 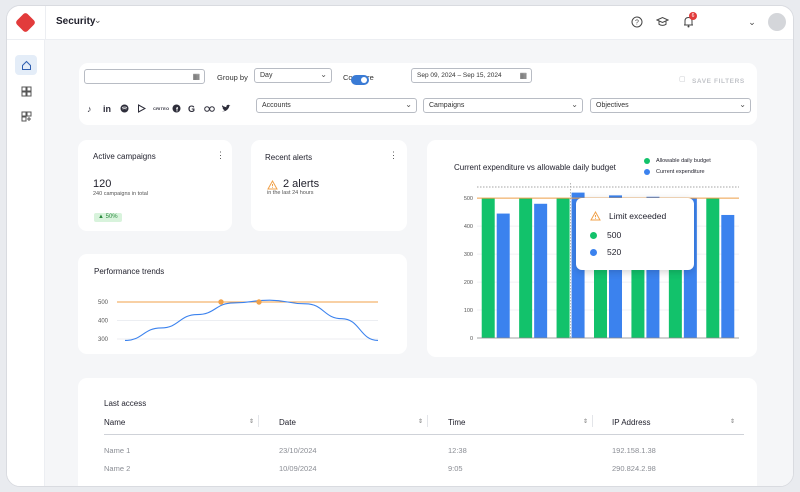 What do you see at coordinates (209, 109) in the screenshot?
I see `tripadvisor-icon` at bounding box center [209, 109].